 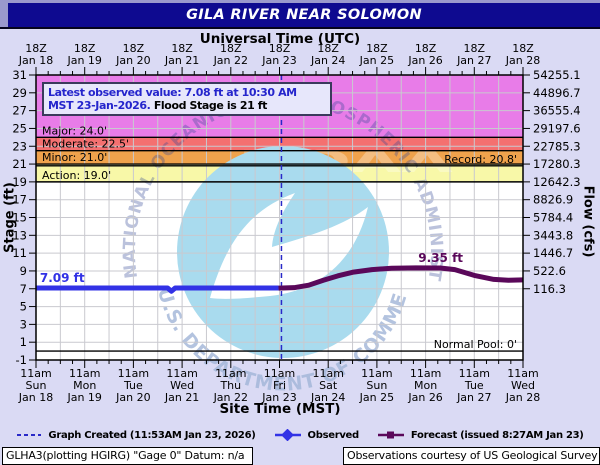 I want to click on legend-forecast-label: Forecast (issued 8:27AM Jan 23), so click(x=497, y=435).